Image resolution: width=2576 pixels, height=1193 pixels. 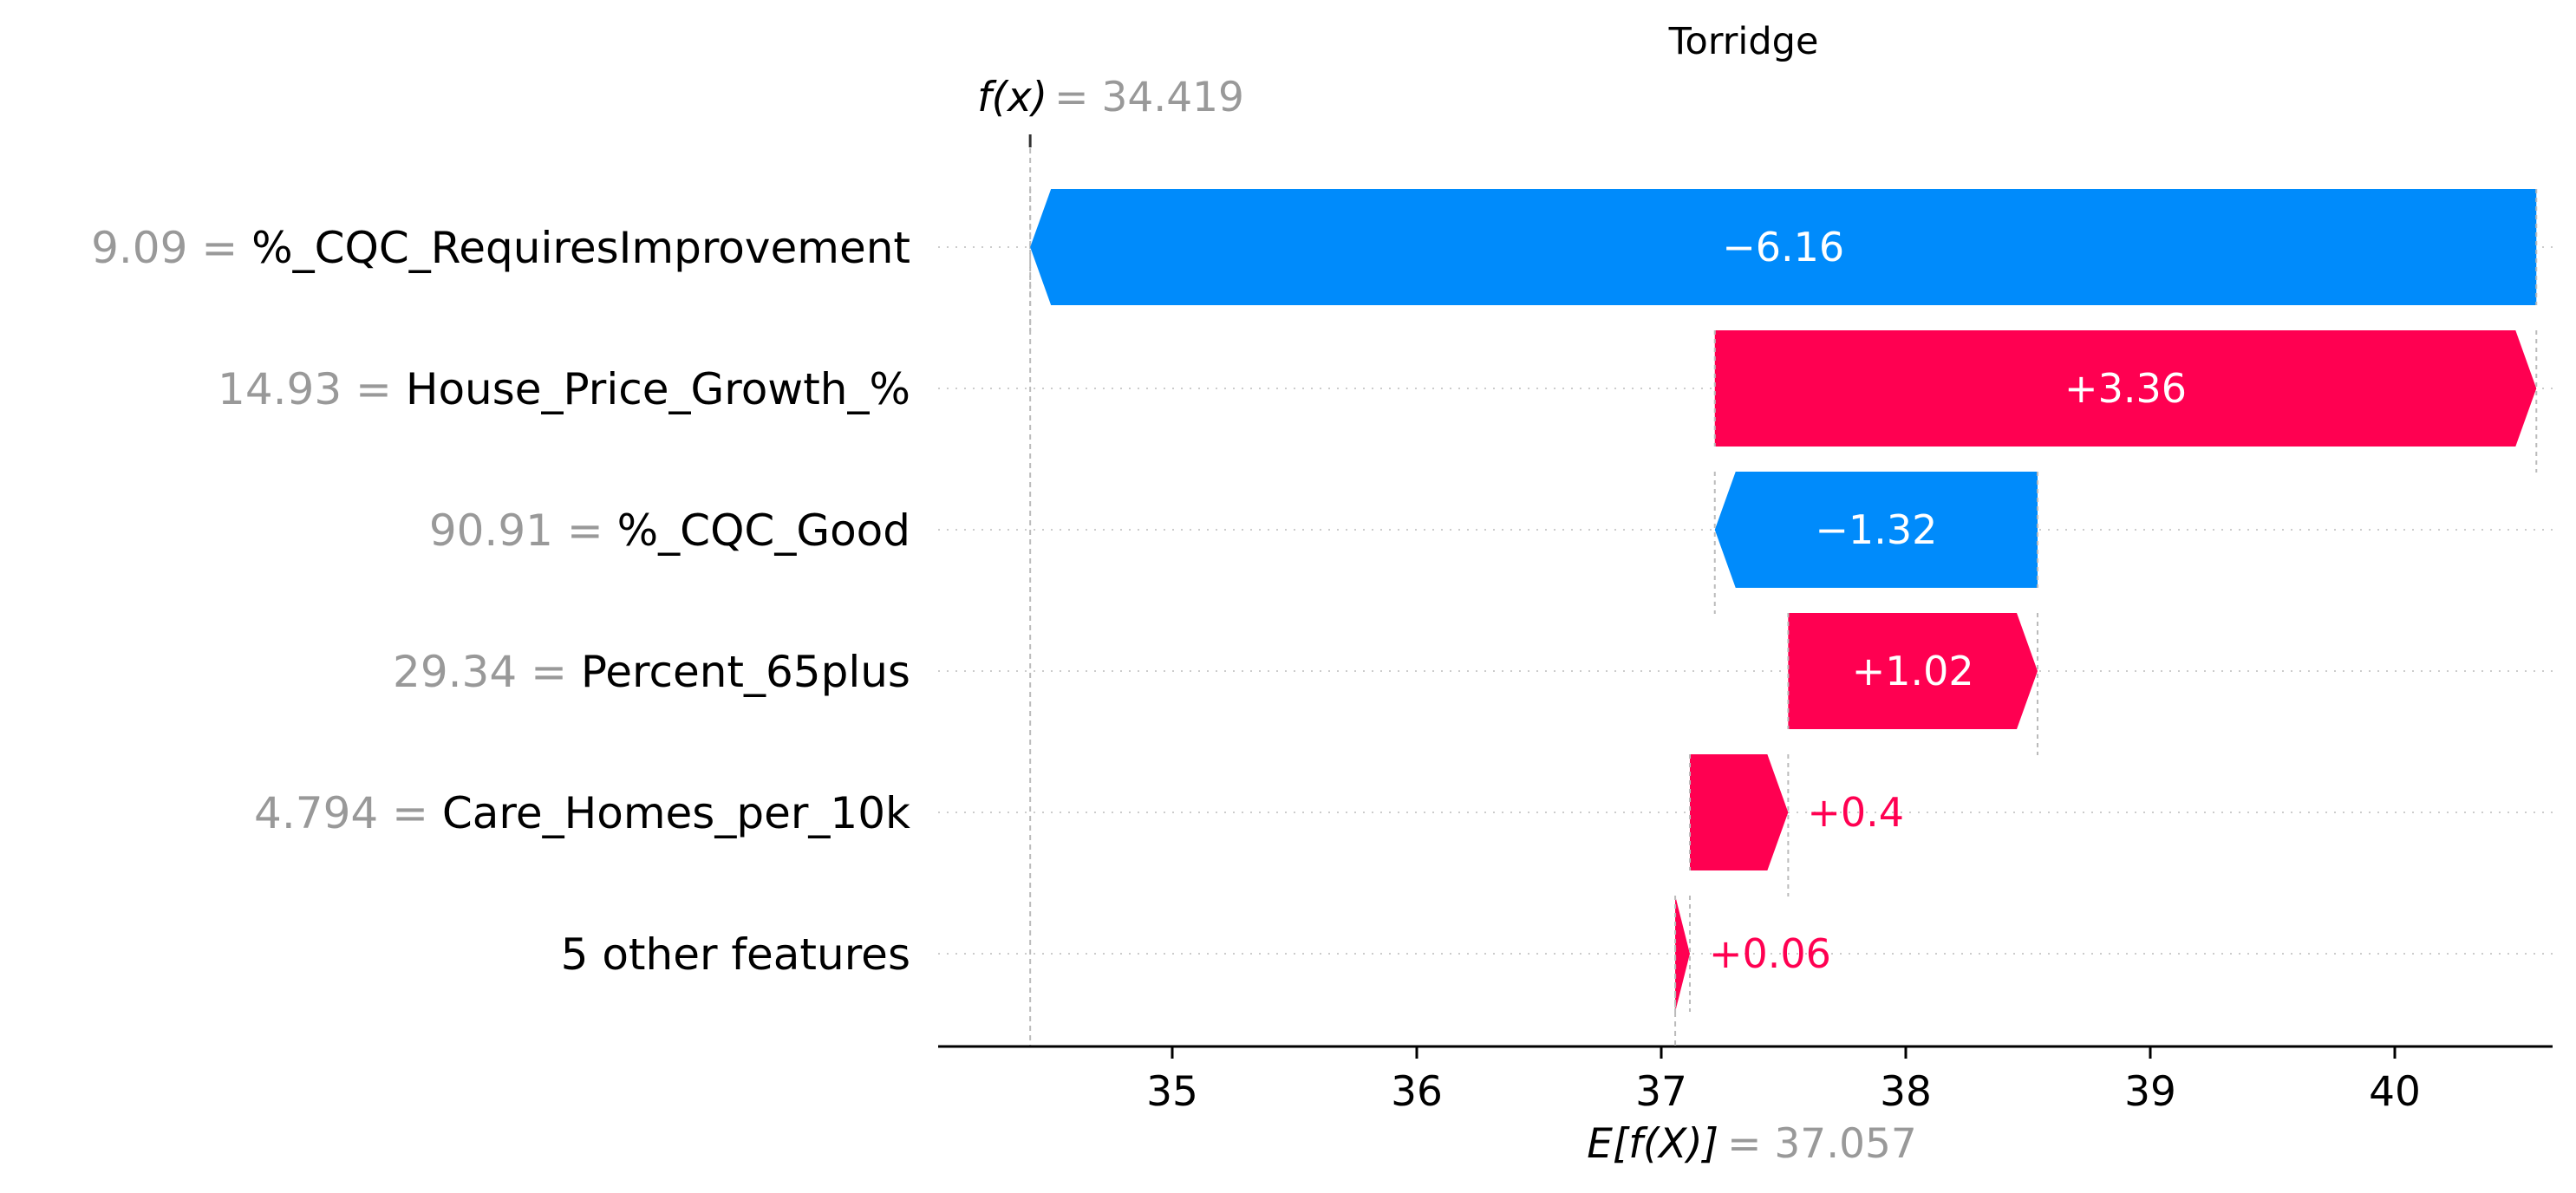 I want to click on feature-name: Care_Homes_per_10k, so click(x=676, y=813).